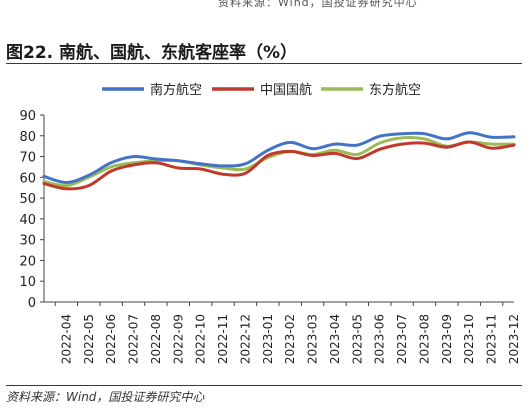  I want to click on clipped-top-text: 资料来源：Wind，国投证券研究中心, so click(265, 6).